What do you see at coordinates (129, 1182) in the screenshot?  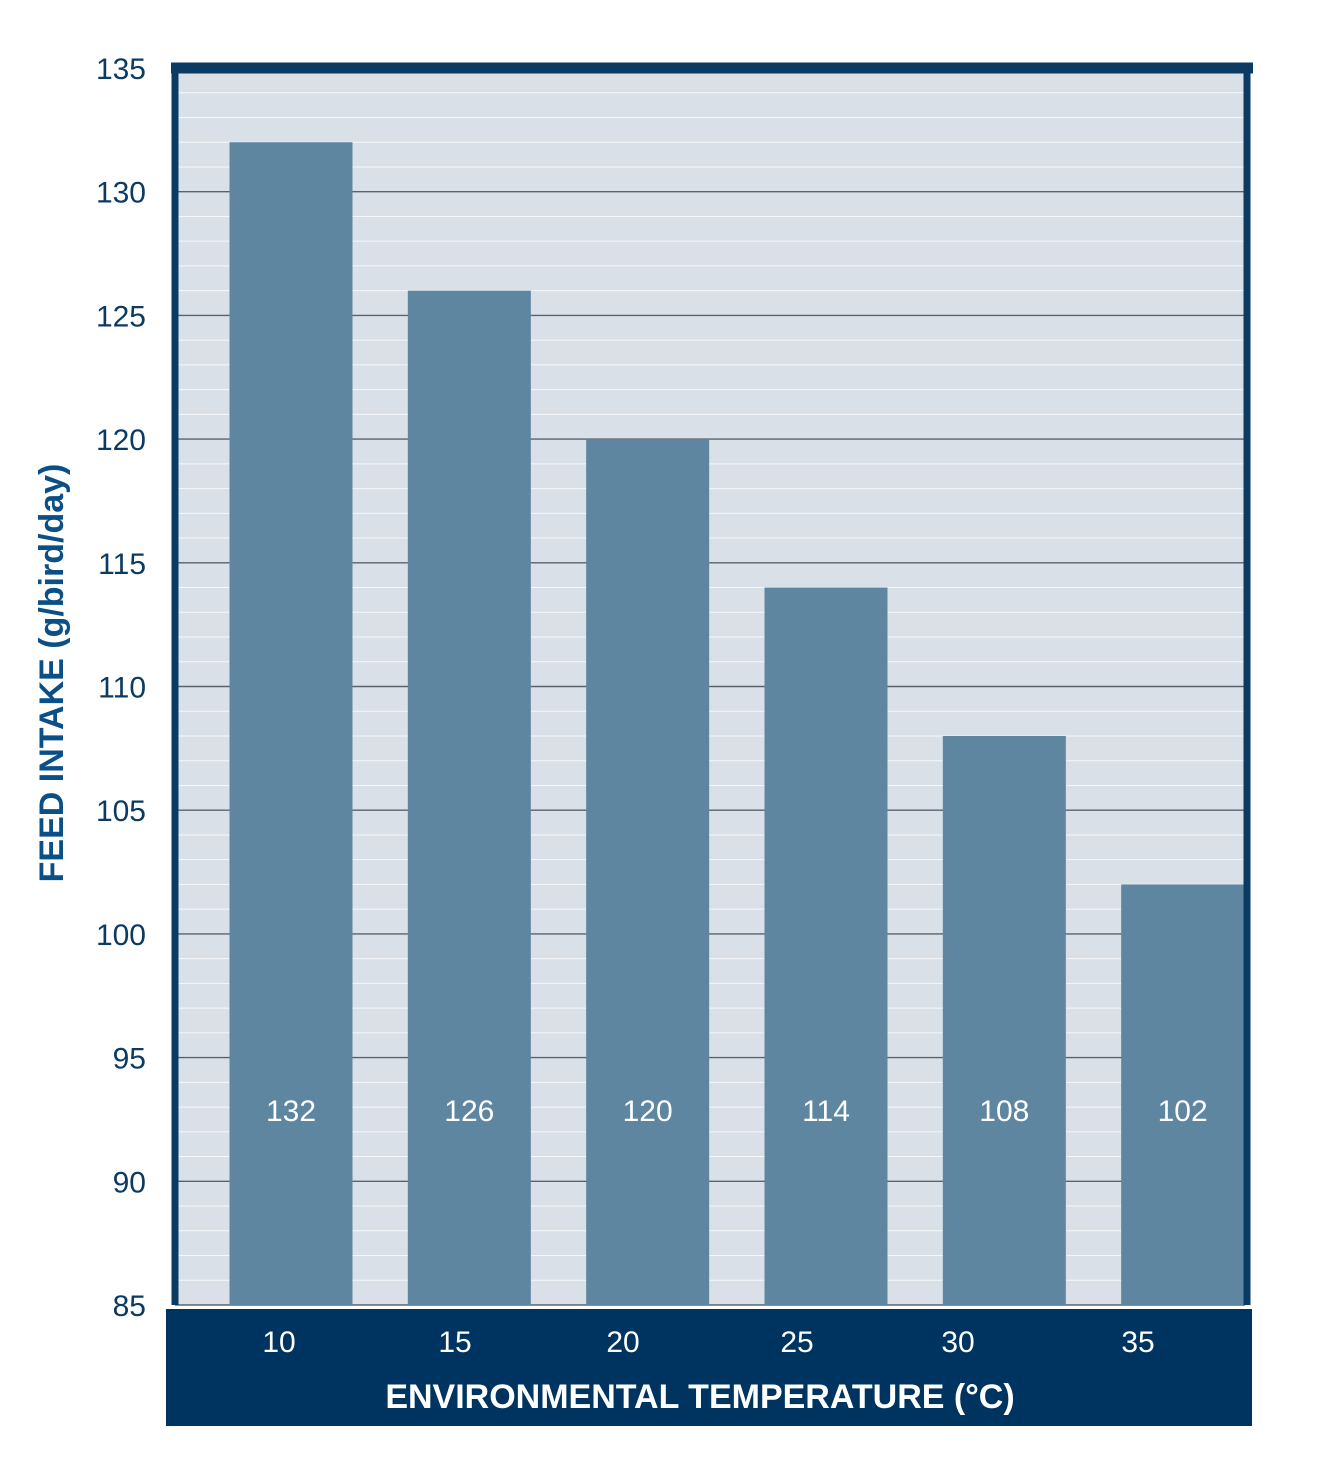 I see `y-tick-label: 90` at bounding box center [129, 1182].